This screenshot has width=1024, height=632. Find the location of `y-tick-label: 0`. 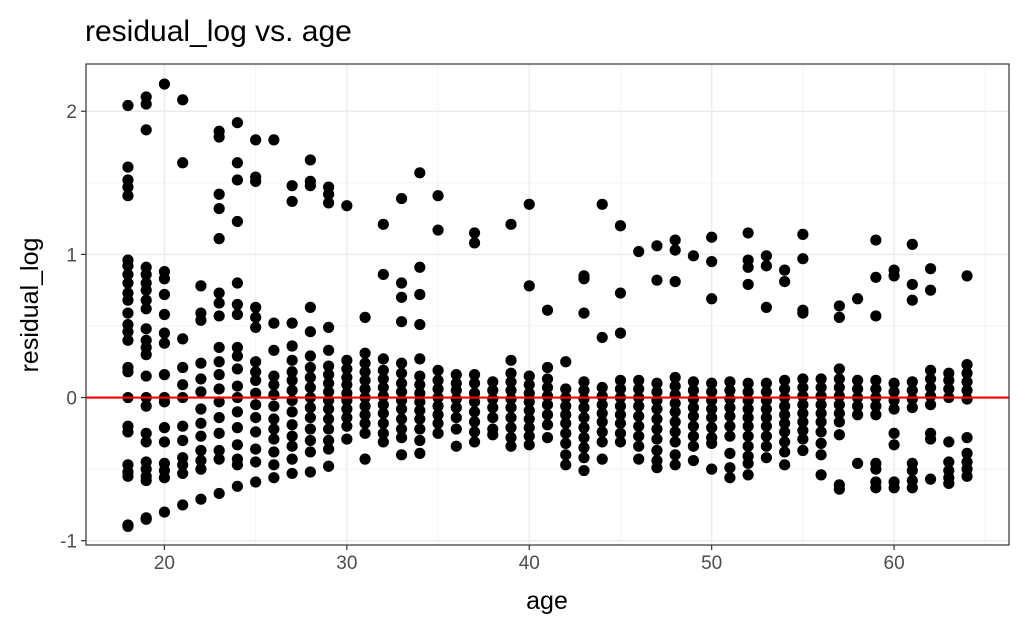

y-tick-label: 0 is located at coordinates (71, 399).